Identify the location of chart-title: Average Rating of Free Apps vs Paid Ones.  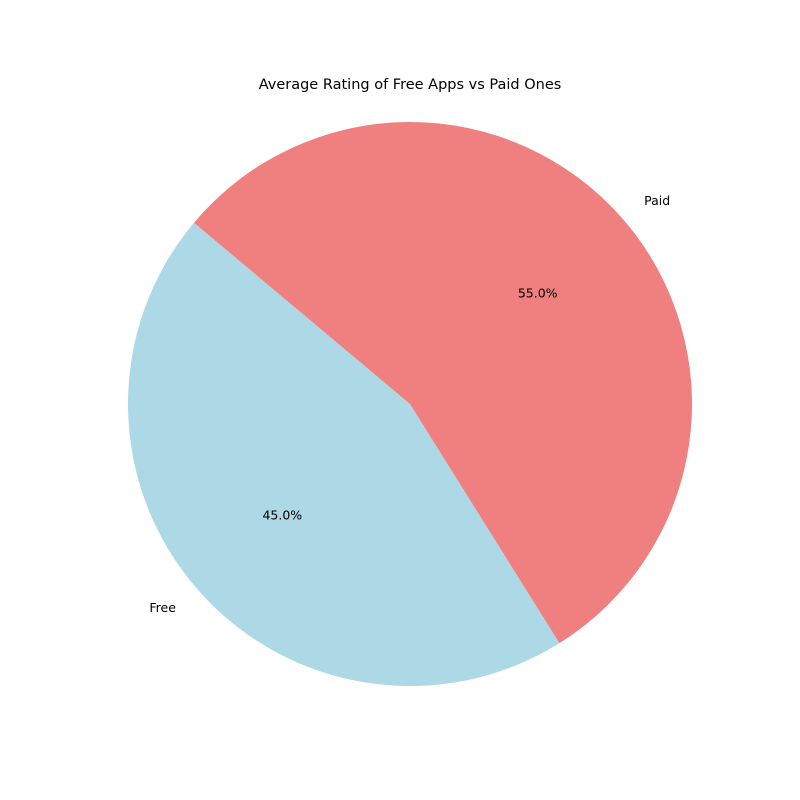
(410, 85).